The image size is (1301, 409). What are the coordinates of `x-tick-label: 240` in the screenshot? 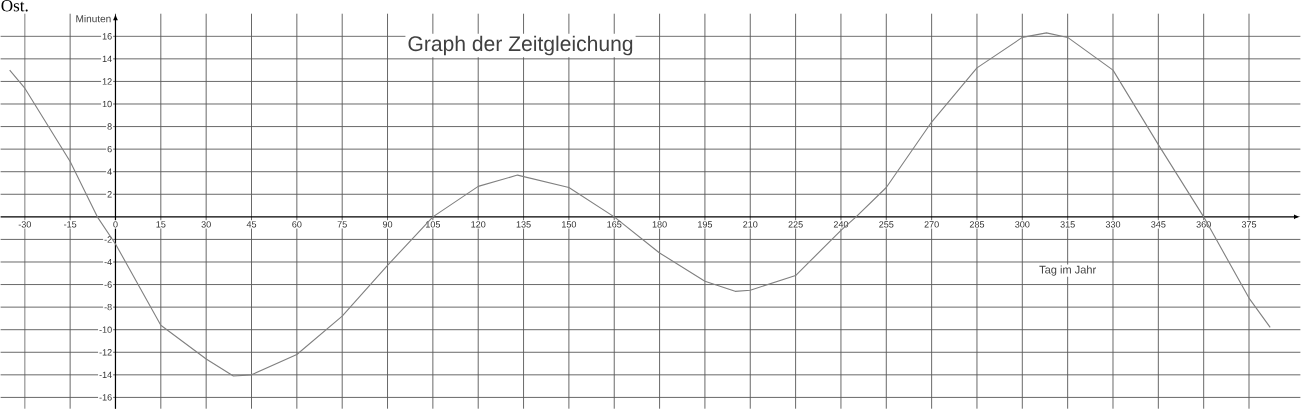 It's located at (841, 224).